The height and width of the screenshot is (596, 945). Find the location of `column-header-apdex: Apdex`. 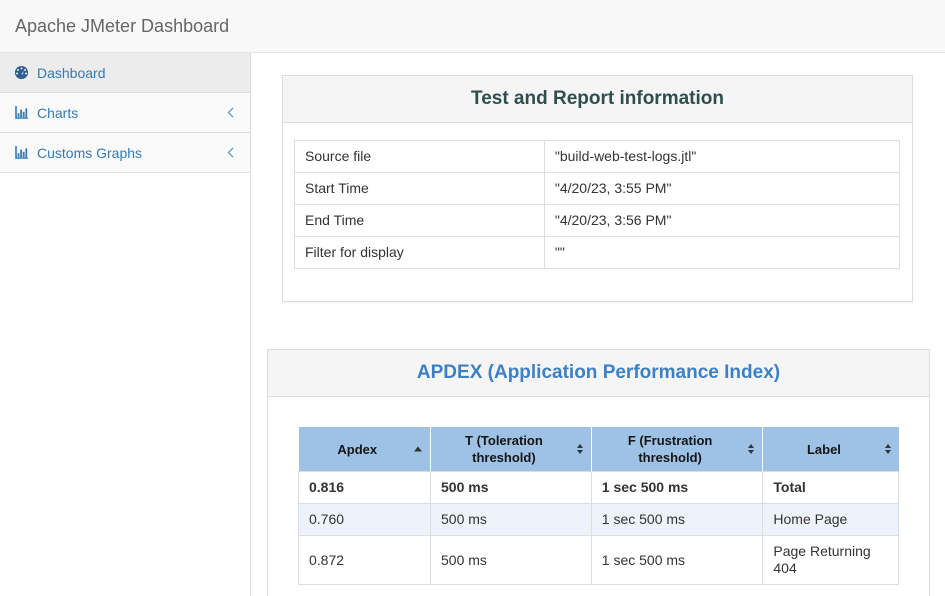

column-header-apdex: Apdex is located at coordinates (364, 449).